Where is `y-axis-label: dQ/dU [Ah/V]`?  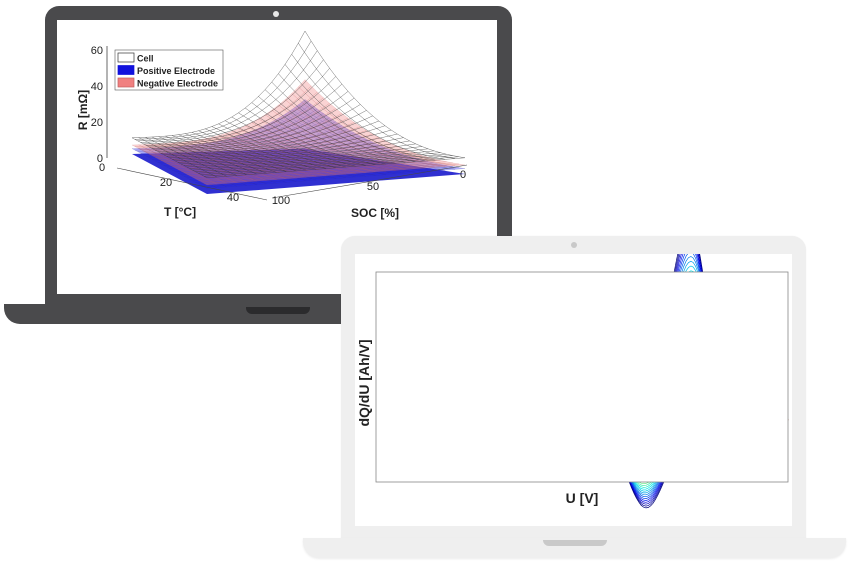
y-axis-label: dQ/dU [Ah/V] is located at coordinates (364, 382).